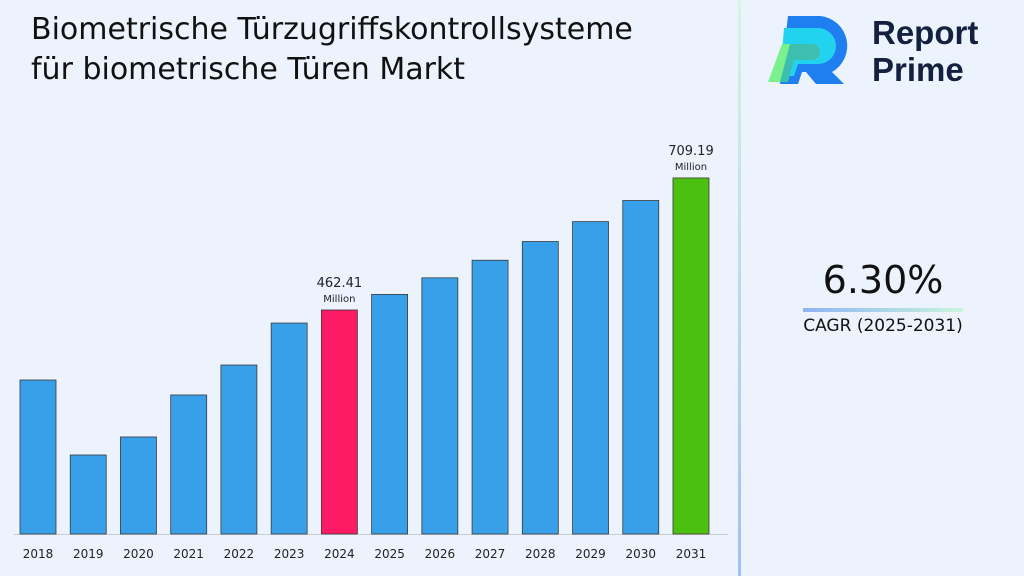  Describe the element at coordinates (540, 554) in the screenshot. I see `x-tick-label: 2028` at that location.